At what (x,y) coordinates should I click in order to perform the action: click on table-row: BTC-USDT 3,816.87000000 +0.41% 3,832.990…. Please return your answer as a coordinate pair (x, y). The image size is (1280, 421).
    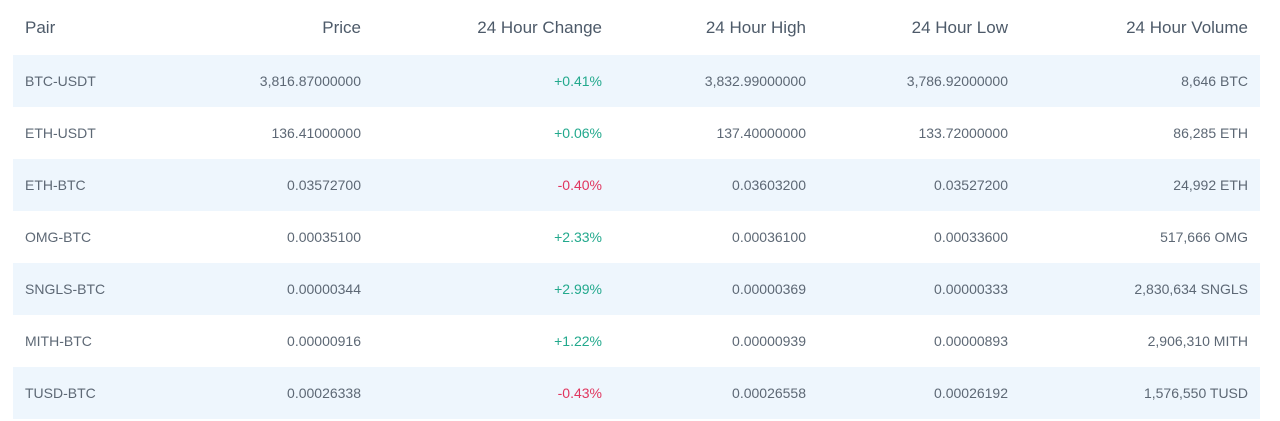
    Looking at the image, I should click on (636, 81).